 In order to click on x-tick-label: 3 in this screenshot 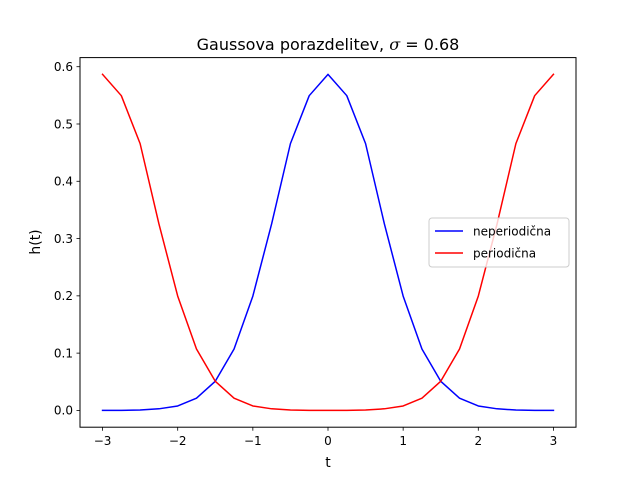, I will do `click(554, 441)`.